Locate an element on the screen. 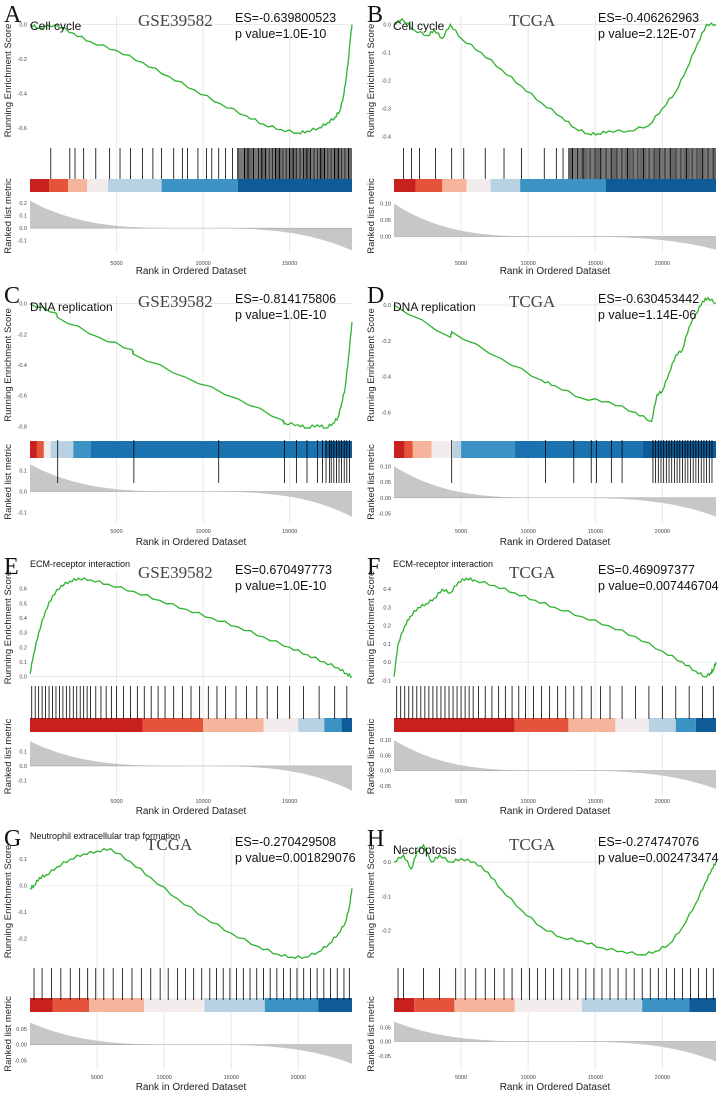 The width and height of the screenshot is (726, 1102). rank-y-tick-label: 0.1 is located at coordinates (23, 752).